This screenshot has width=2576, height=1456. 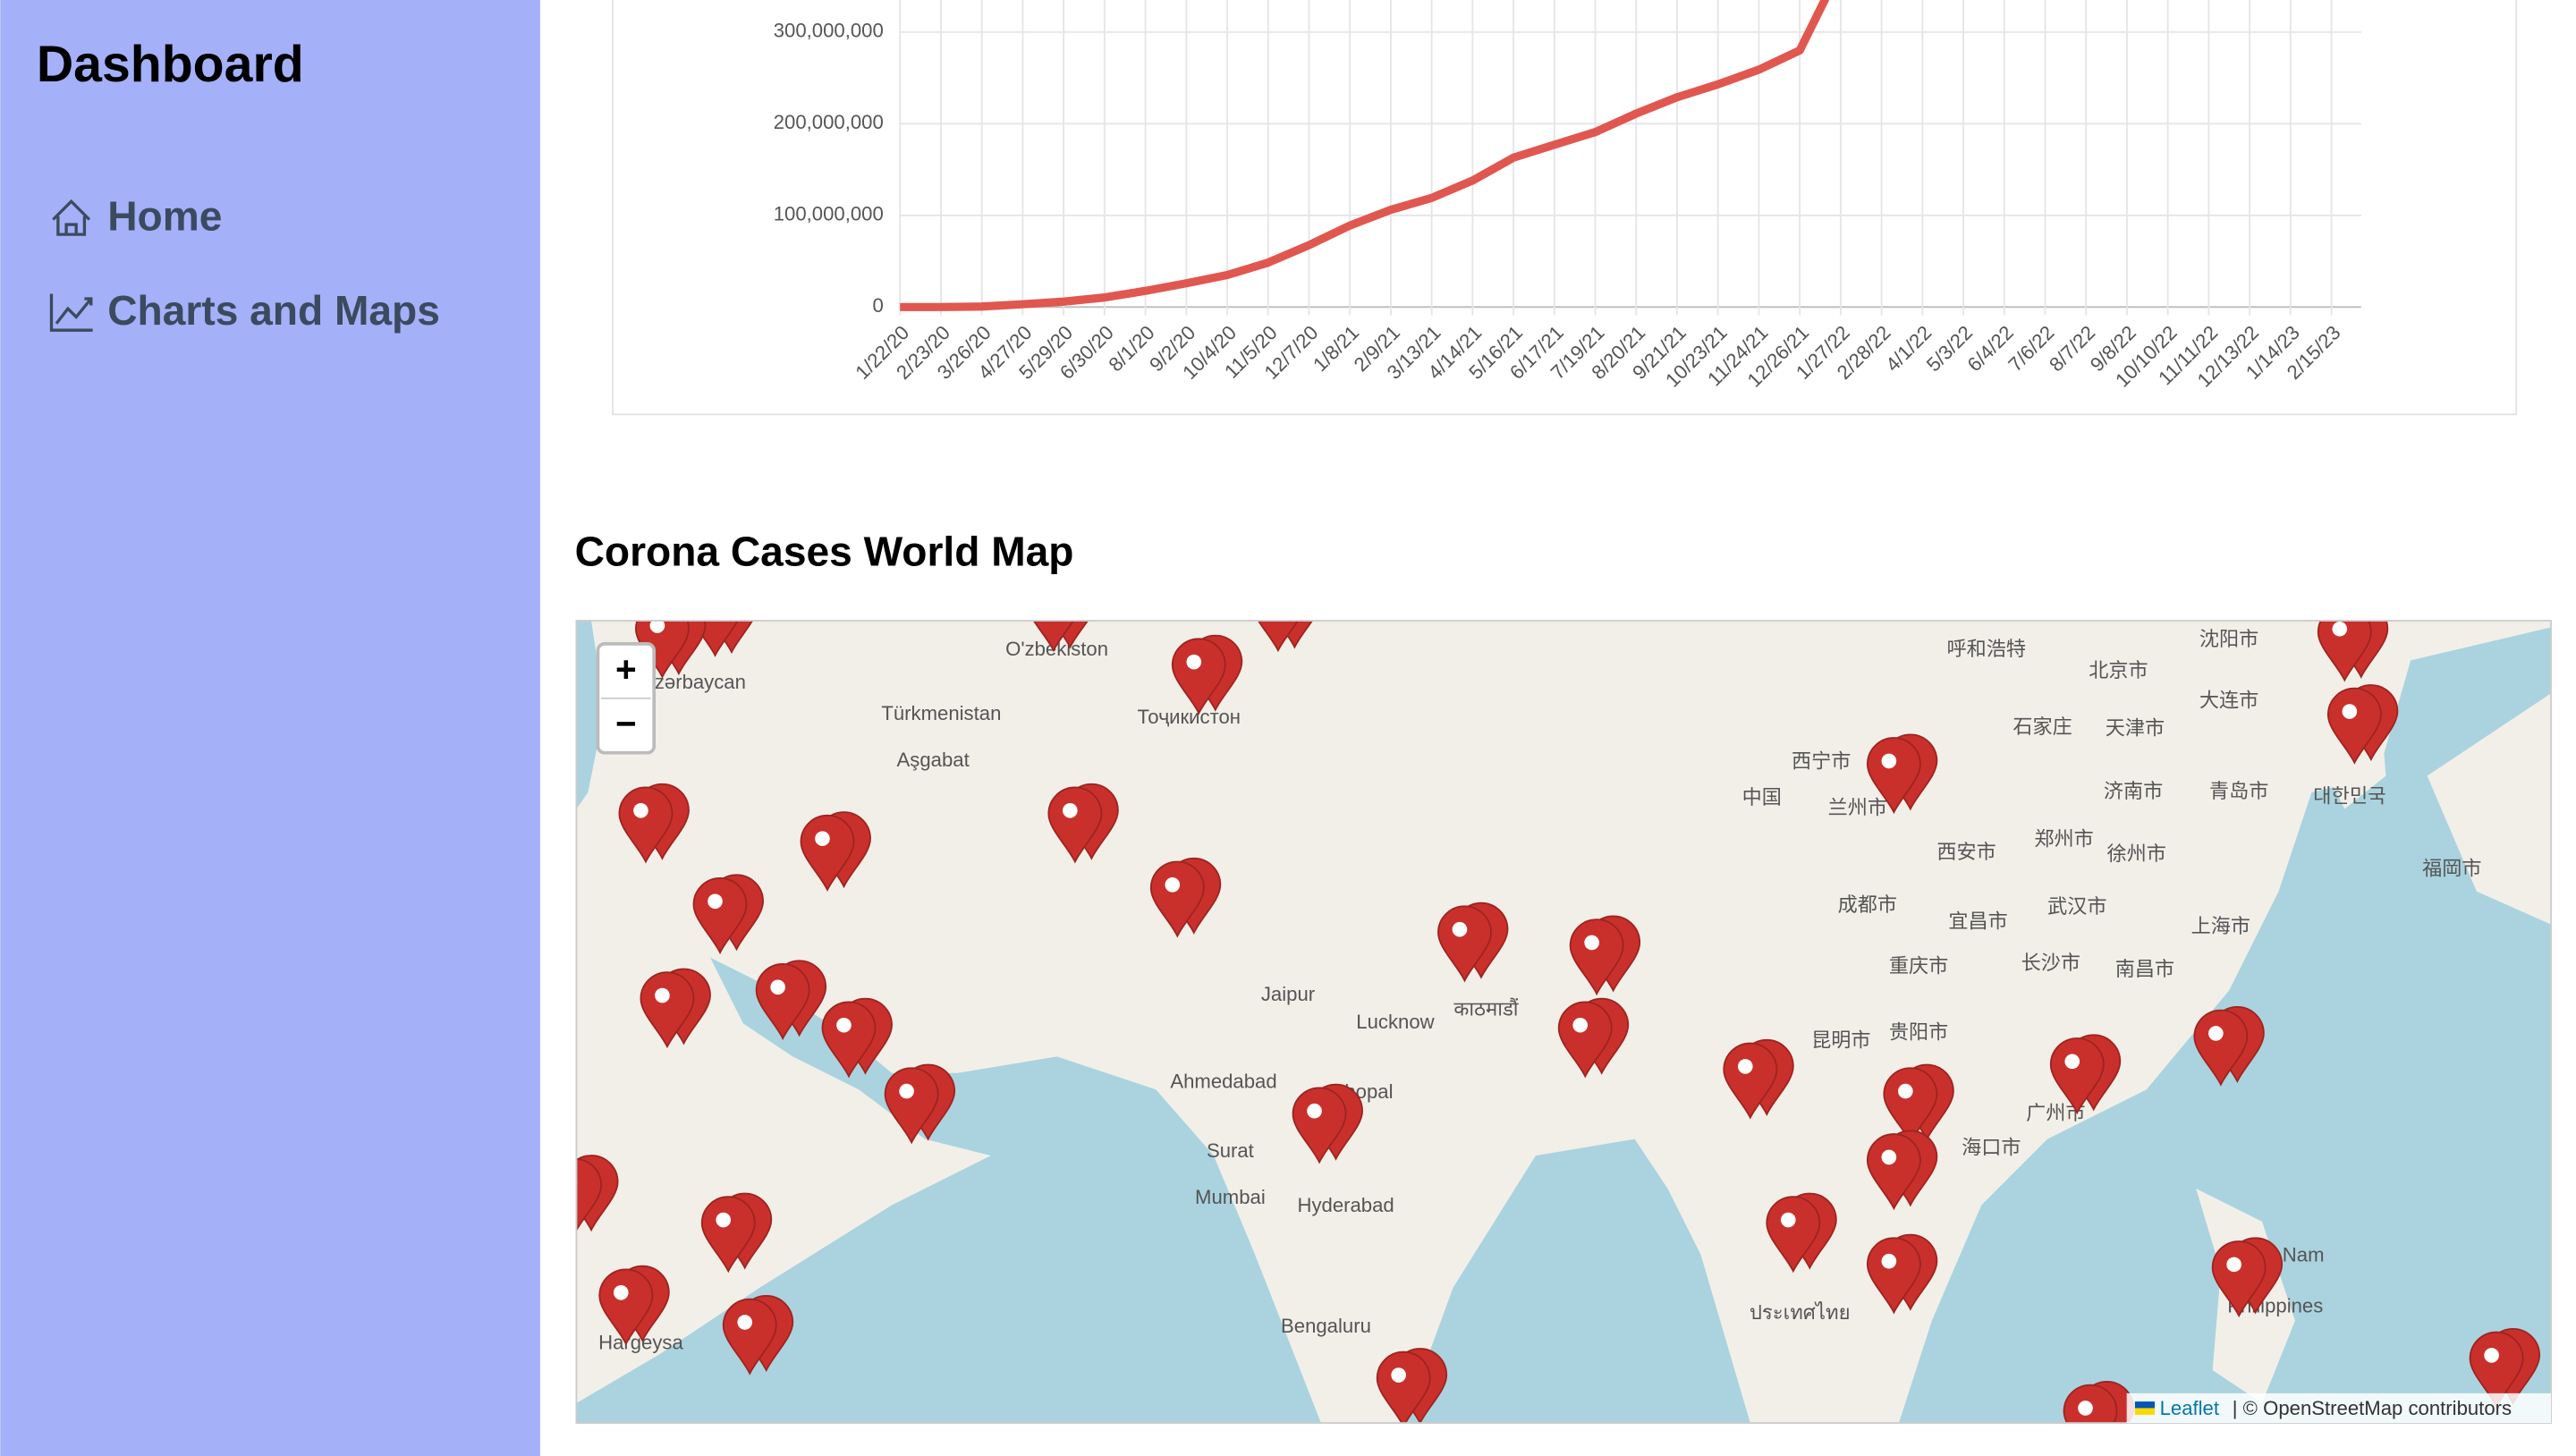 What do you see at coordinates (1857, 807) in the screenshot?
I see `map-label: 兰州市` at bounding box center [1857, 807].